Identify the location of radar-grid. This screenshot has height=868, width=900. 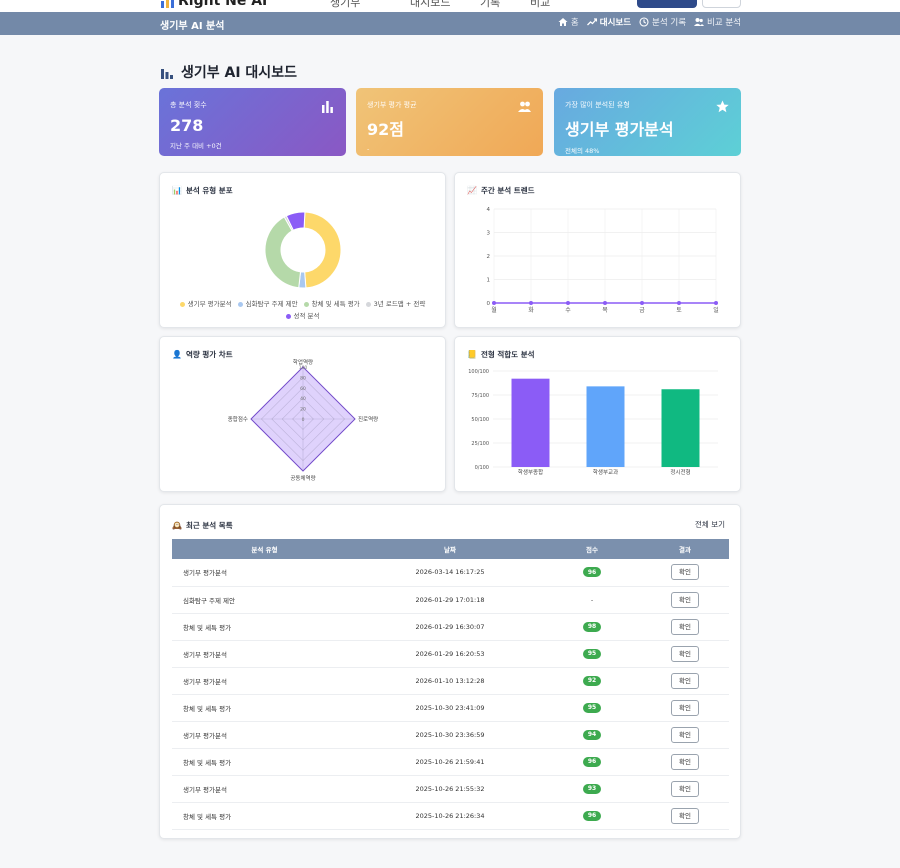
(303, 419).